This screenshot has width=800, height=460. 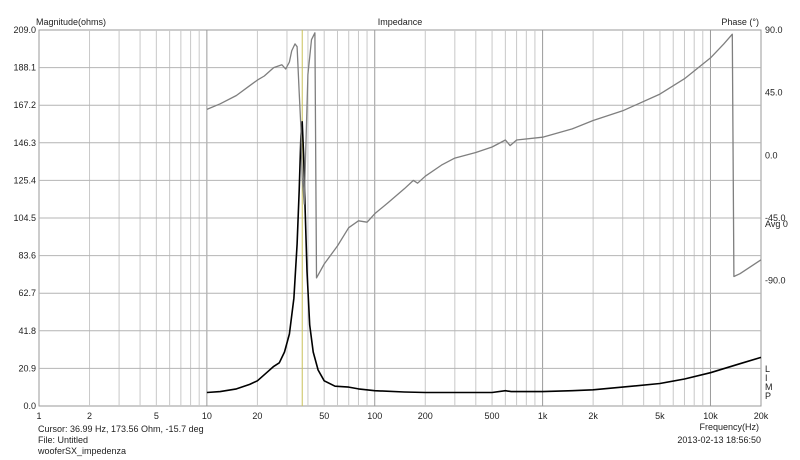 What do you see at coordinates (24, 143) in the screenshot?
I see `y-tick-label-left: 146.3` at bounding box center [24, 143].